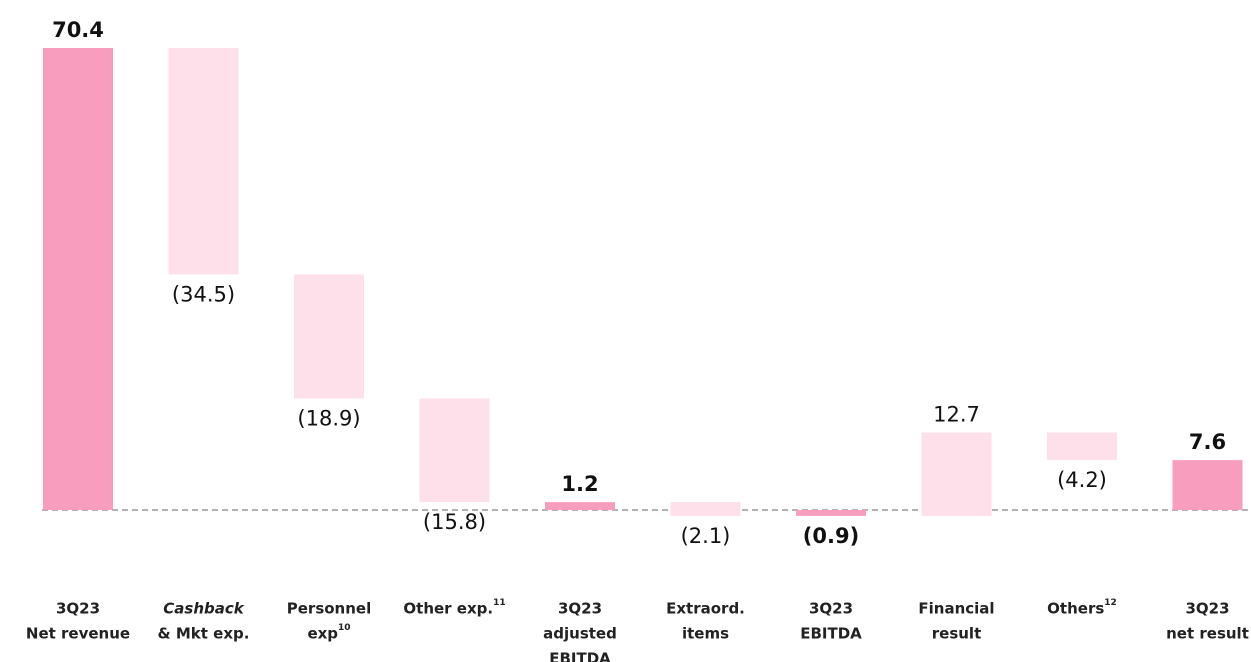 This screenshot has height=662, width=1251. What do you see at coordinates (1207, 442) in the screenshot?
I see `value-label: 7.6` at bounding box center [1207, 442].